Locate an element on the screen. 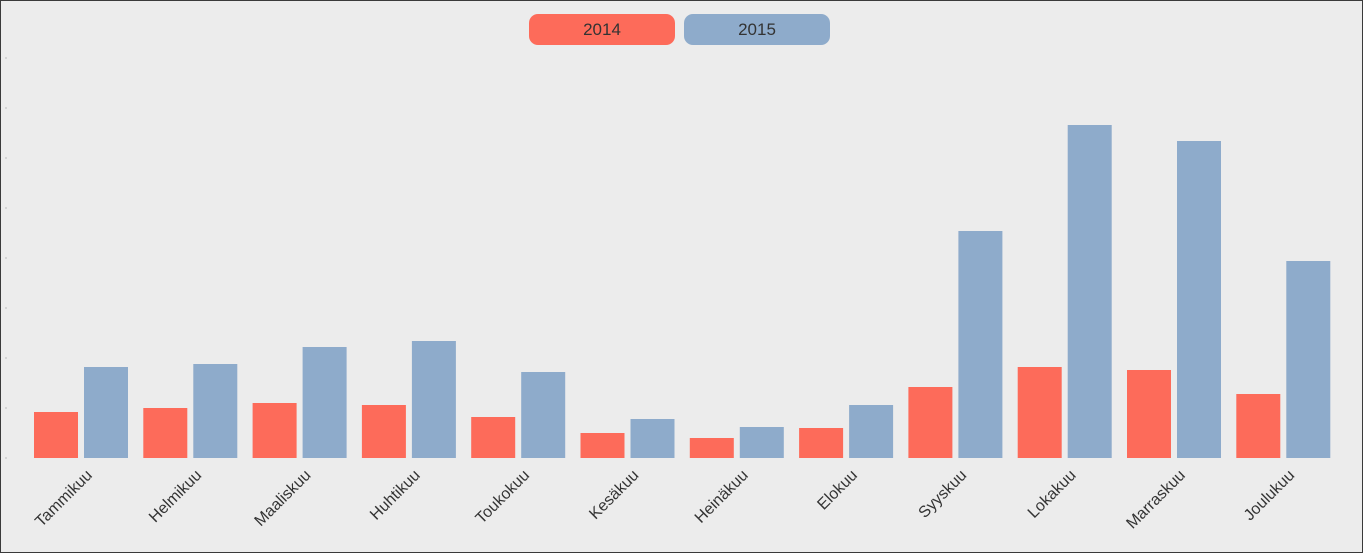  bar-2014-syyskuu is located at coordinates (930, 422).